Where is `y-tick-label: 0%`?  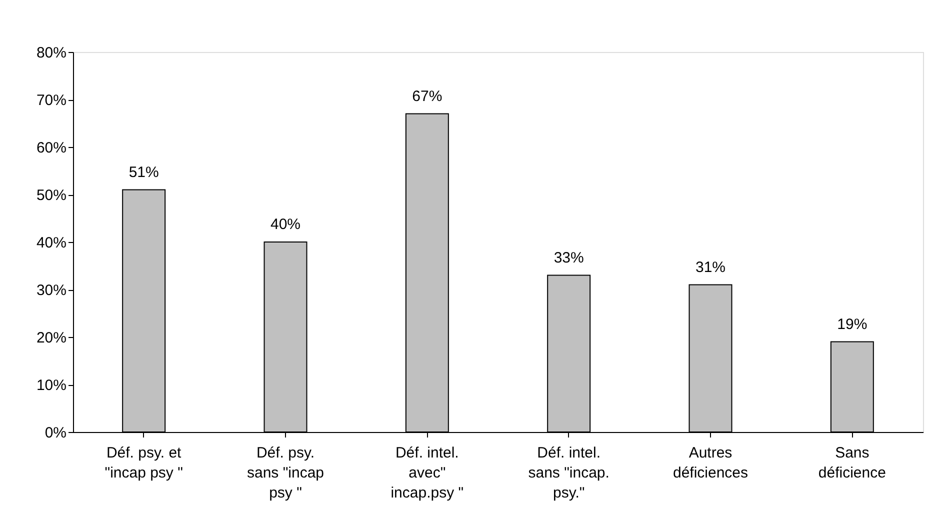
y-tick-label: 0% is located at coordinates (55, 433).